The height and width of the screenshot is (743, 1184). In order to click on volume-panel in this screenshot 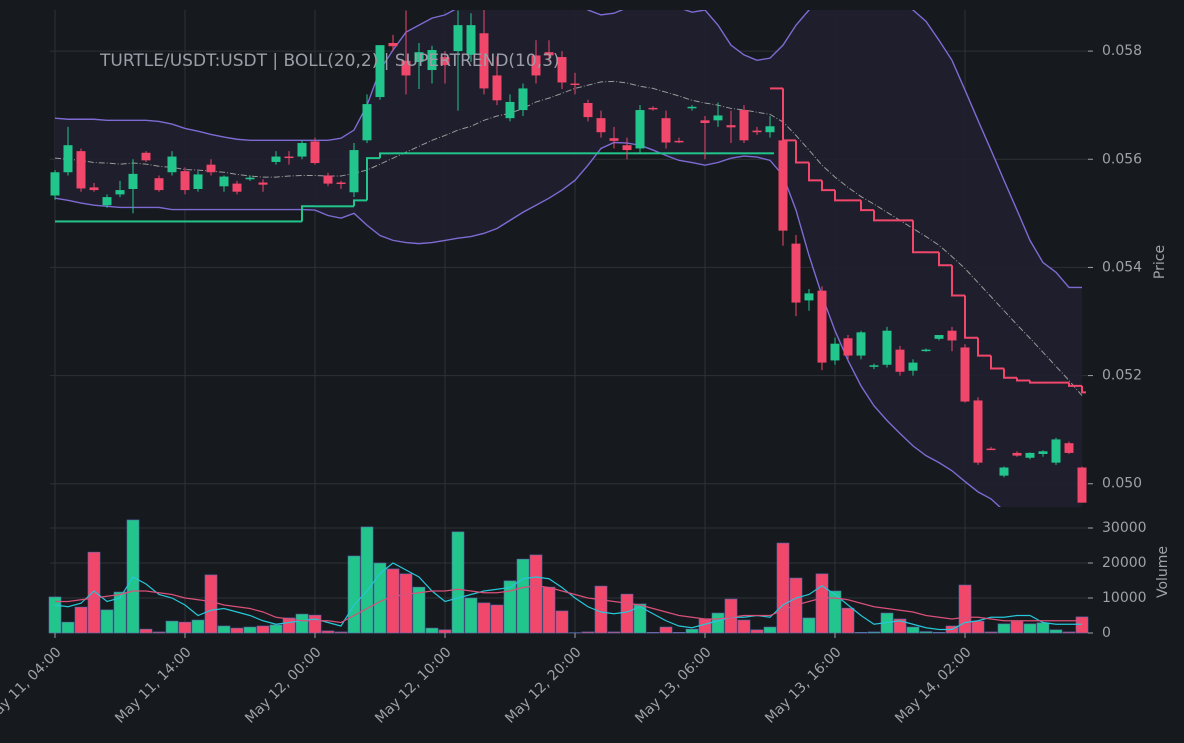, I will do `click(568, 576)`.